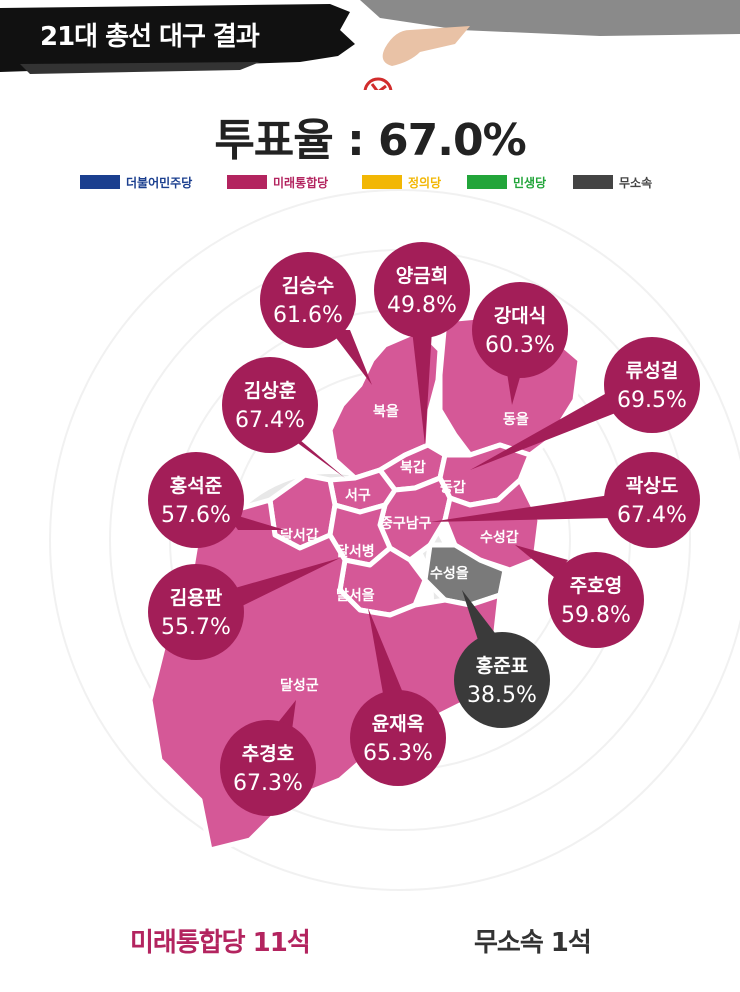 The width and height of the screenshot is (740, 992). I want to click on seat-total-upf: 미래통합당 11석, so click(220, 943).